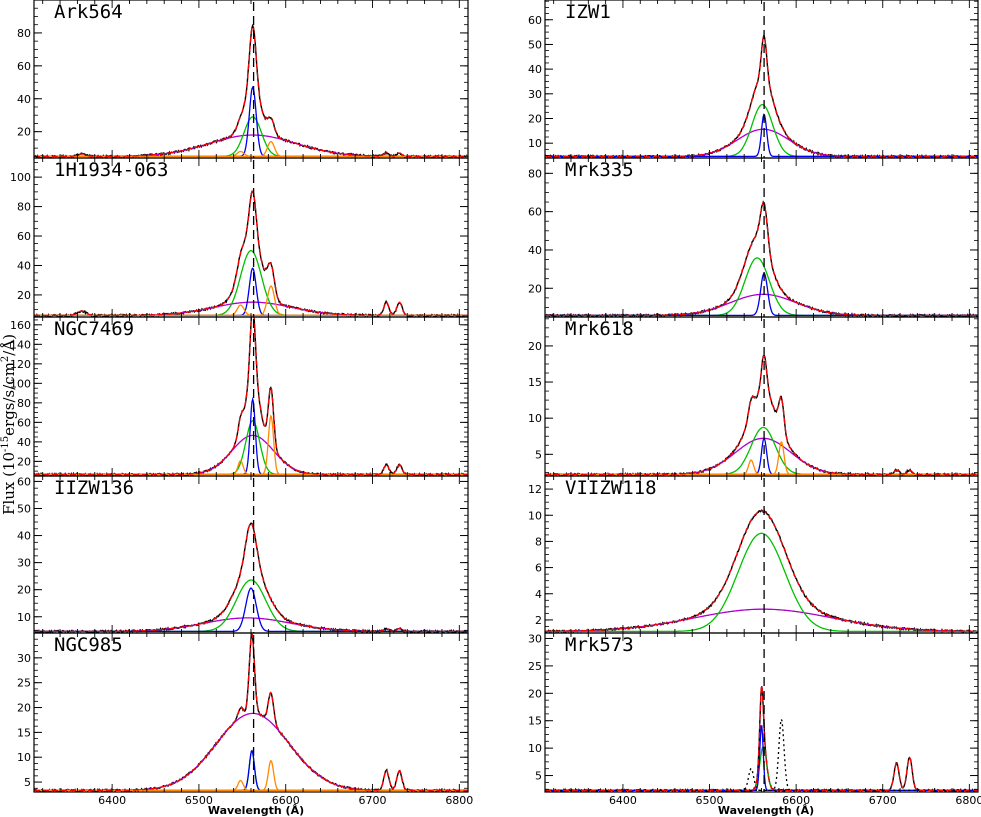 This screenshot has height=817, width=981. I want to click on panel-title: Mrk618, so click(599, 329).